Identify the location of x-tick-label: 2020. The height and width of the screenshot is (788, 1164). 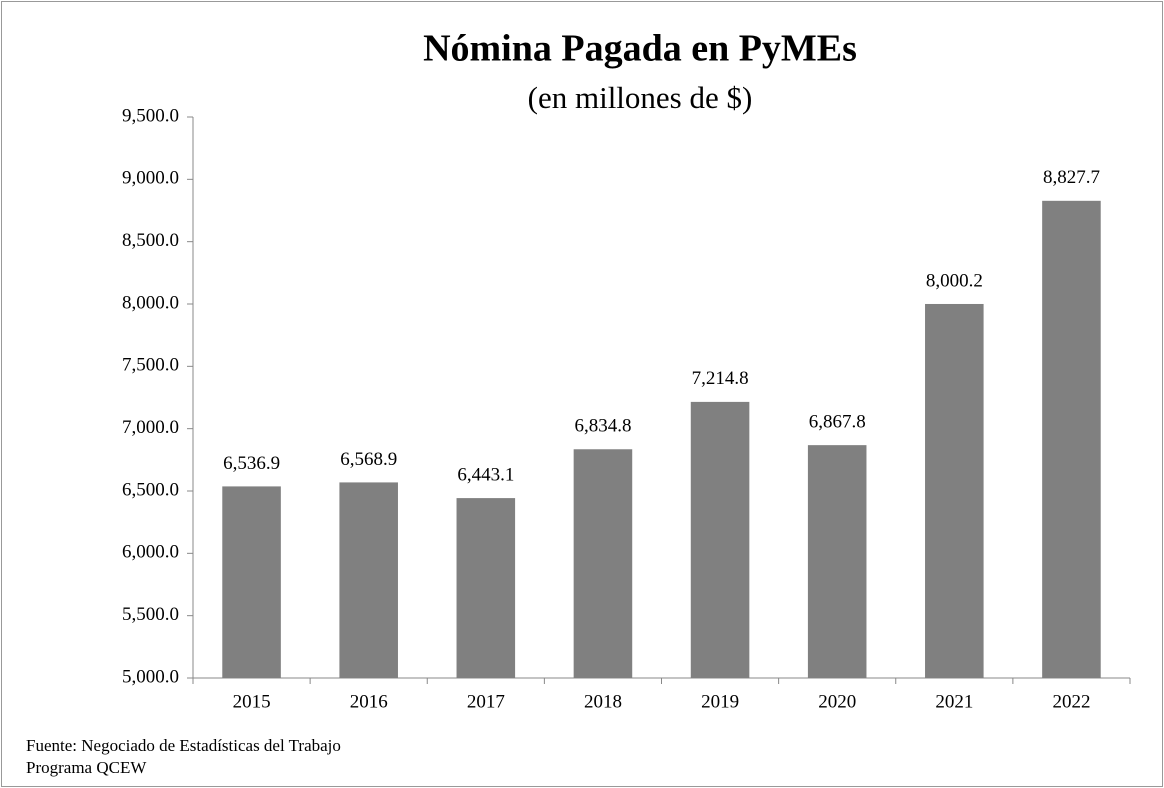
(837, 701).